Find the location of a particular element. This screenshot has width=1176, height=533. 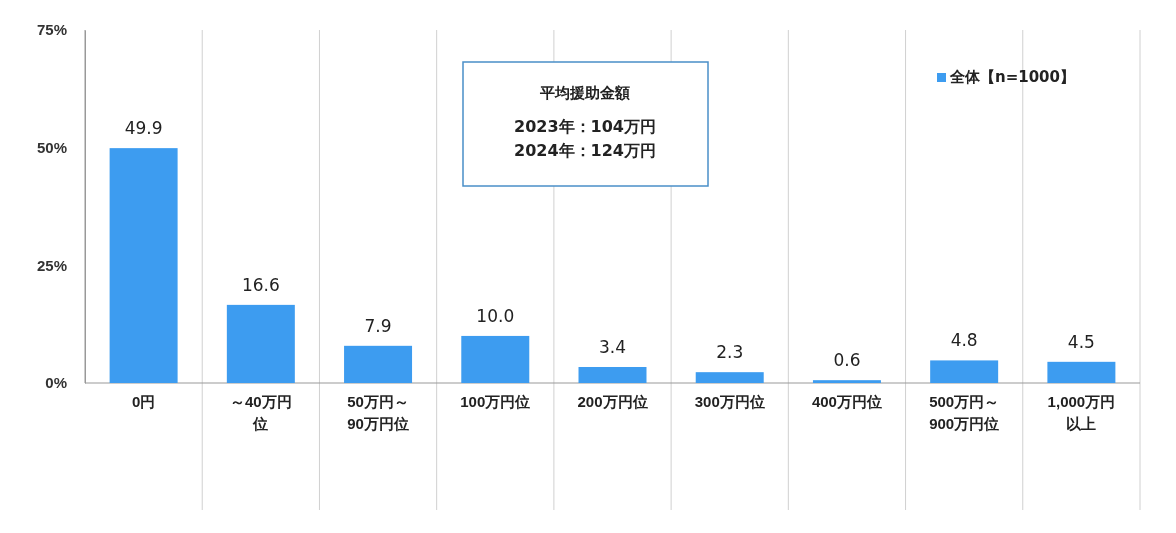

text: 7.9 is located at coordinates (378, 325).